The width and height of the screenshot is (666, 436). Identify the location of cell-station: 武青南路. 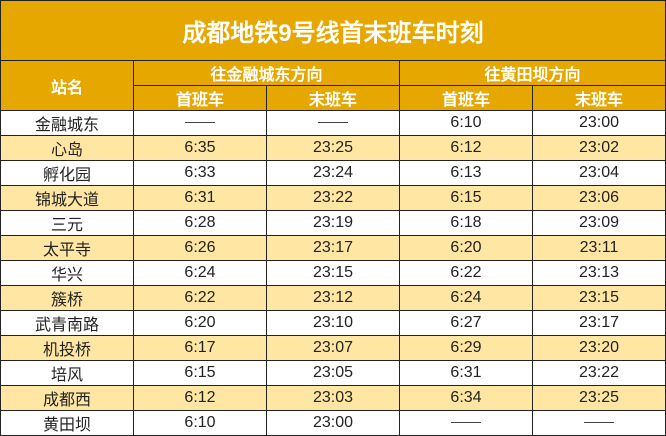
(67, 323).